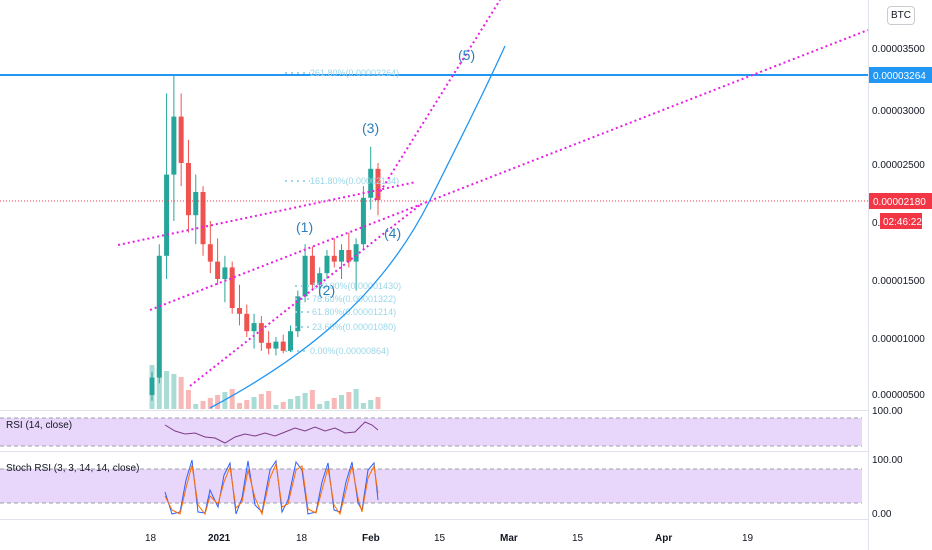  I want to click on time-tick-month: Mar, so click(509, 538).